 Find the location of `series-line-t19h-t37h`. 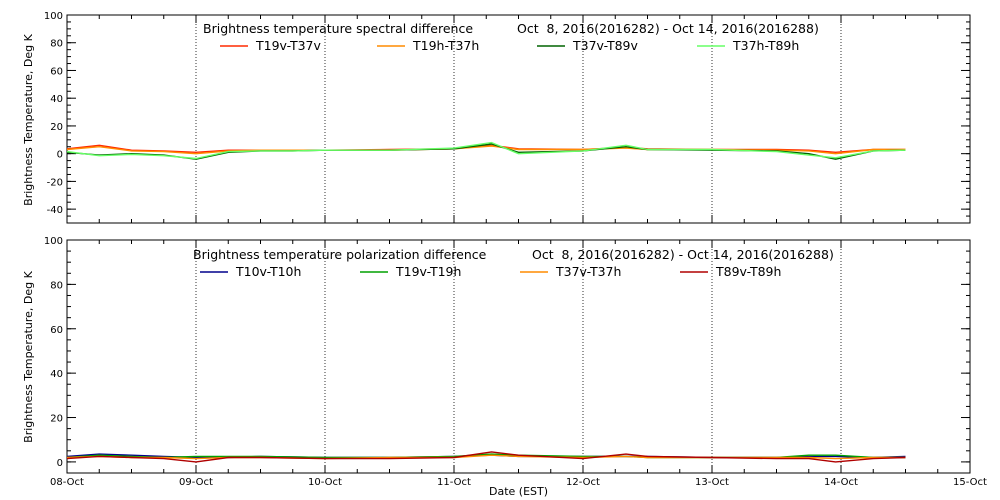

series-line-t19h-t37h is located at coordinates (486, 150).